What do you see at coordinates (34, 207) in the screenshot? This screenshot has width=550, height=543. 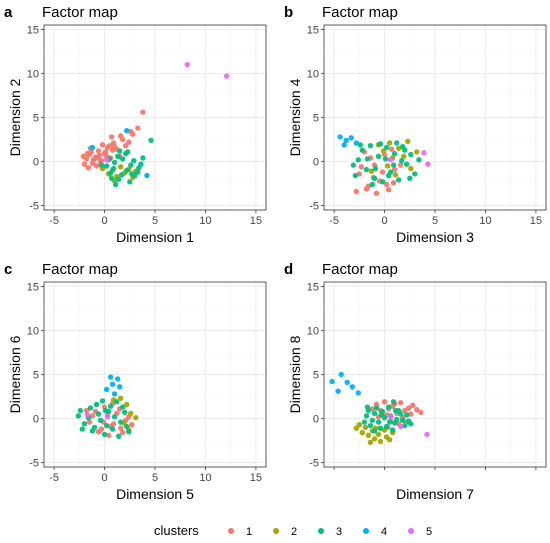 I see `y-tick-label: -5` at bounding box center [34, 207].